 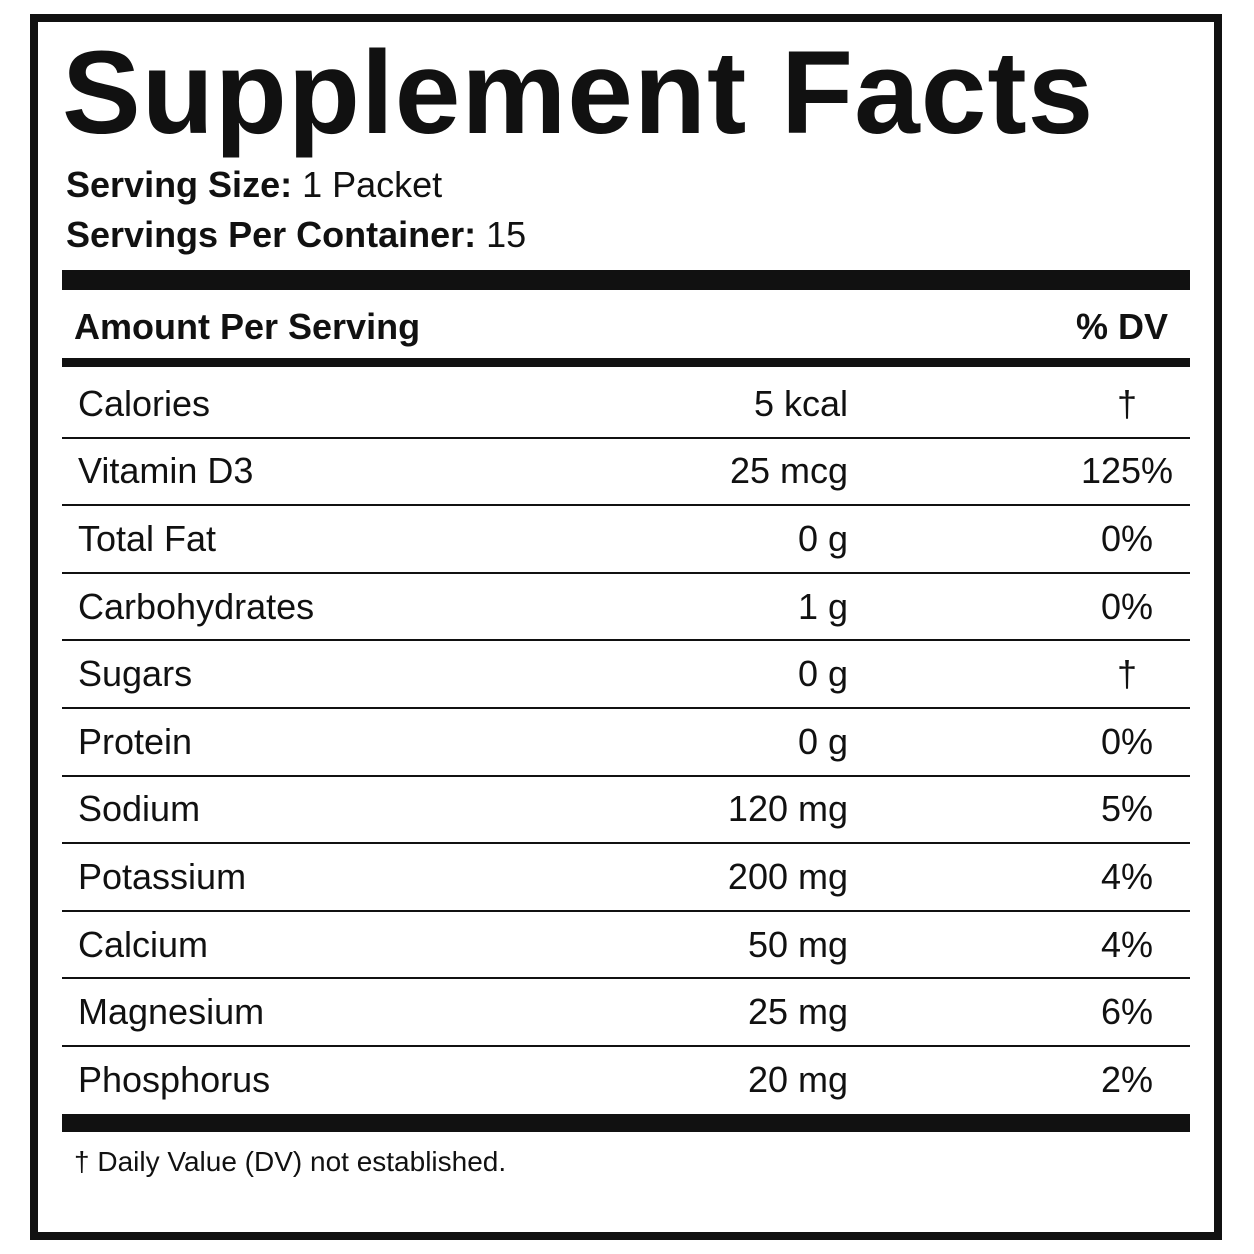 I want to click on nutrient-name: Carbohydrates, so click(x=196, y=606).